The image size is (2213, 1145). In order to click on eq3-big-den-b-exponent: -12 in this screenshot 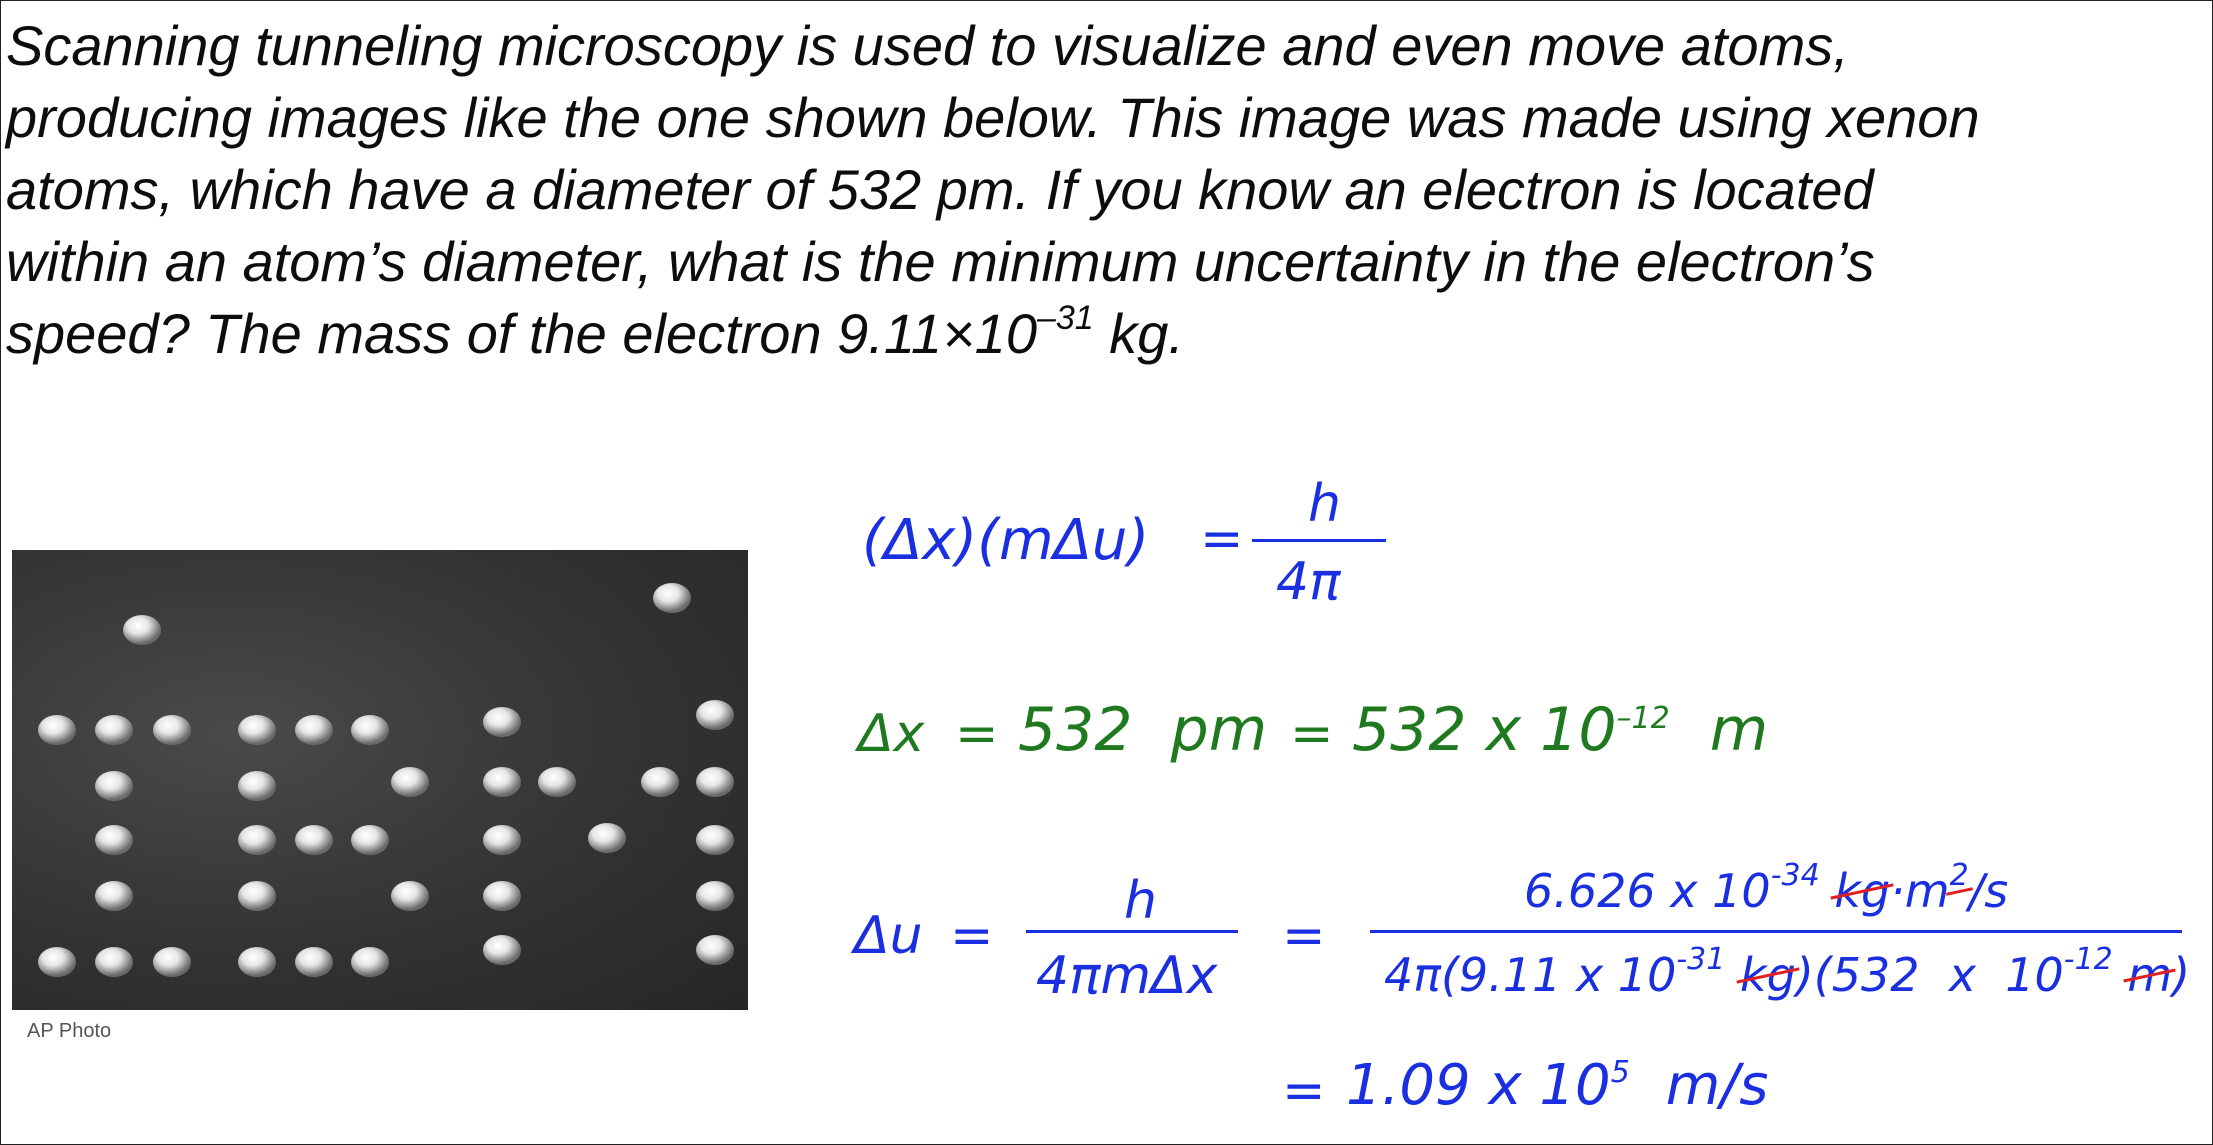, I will do `click(2088, 959)`.